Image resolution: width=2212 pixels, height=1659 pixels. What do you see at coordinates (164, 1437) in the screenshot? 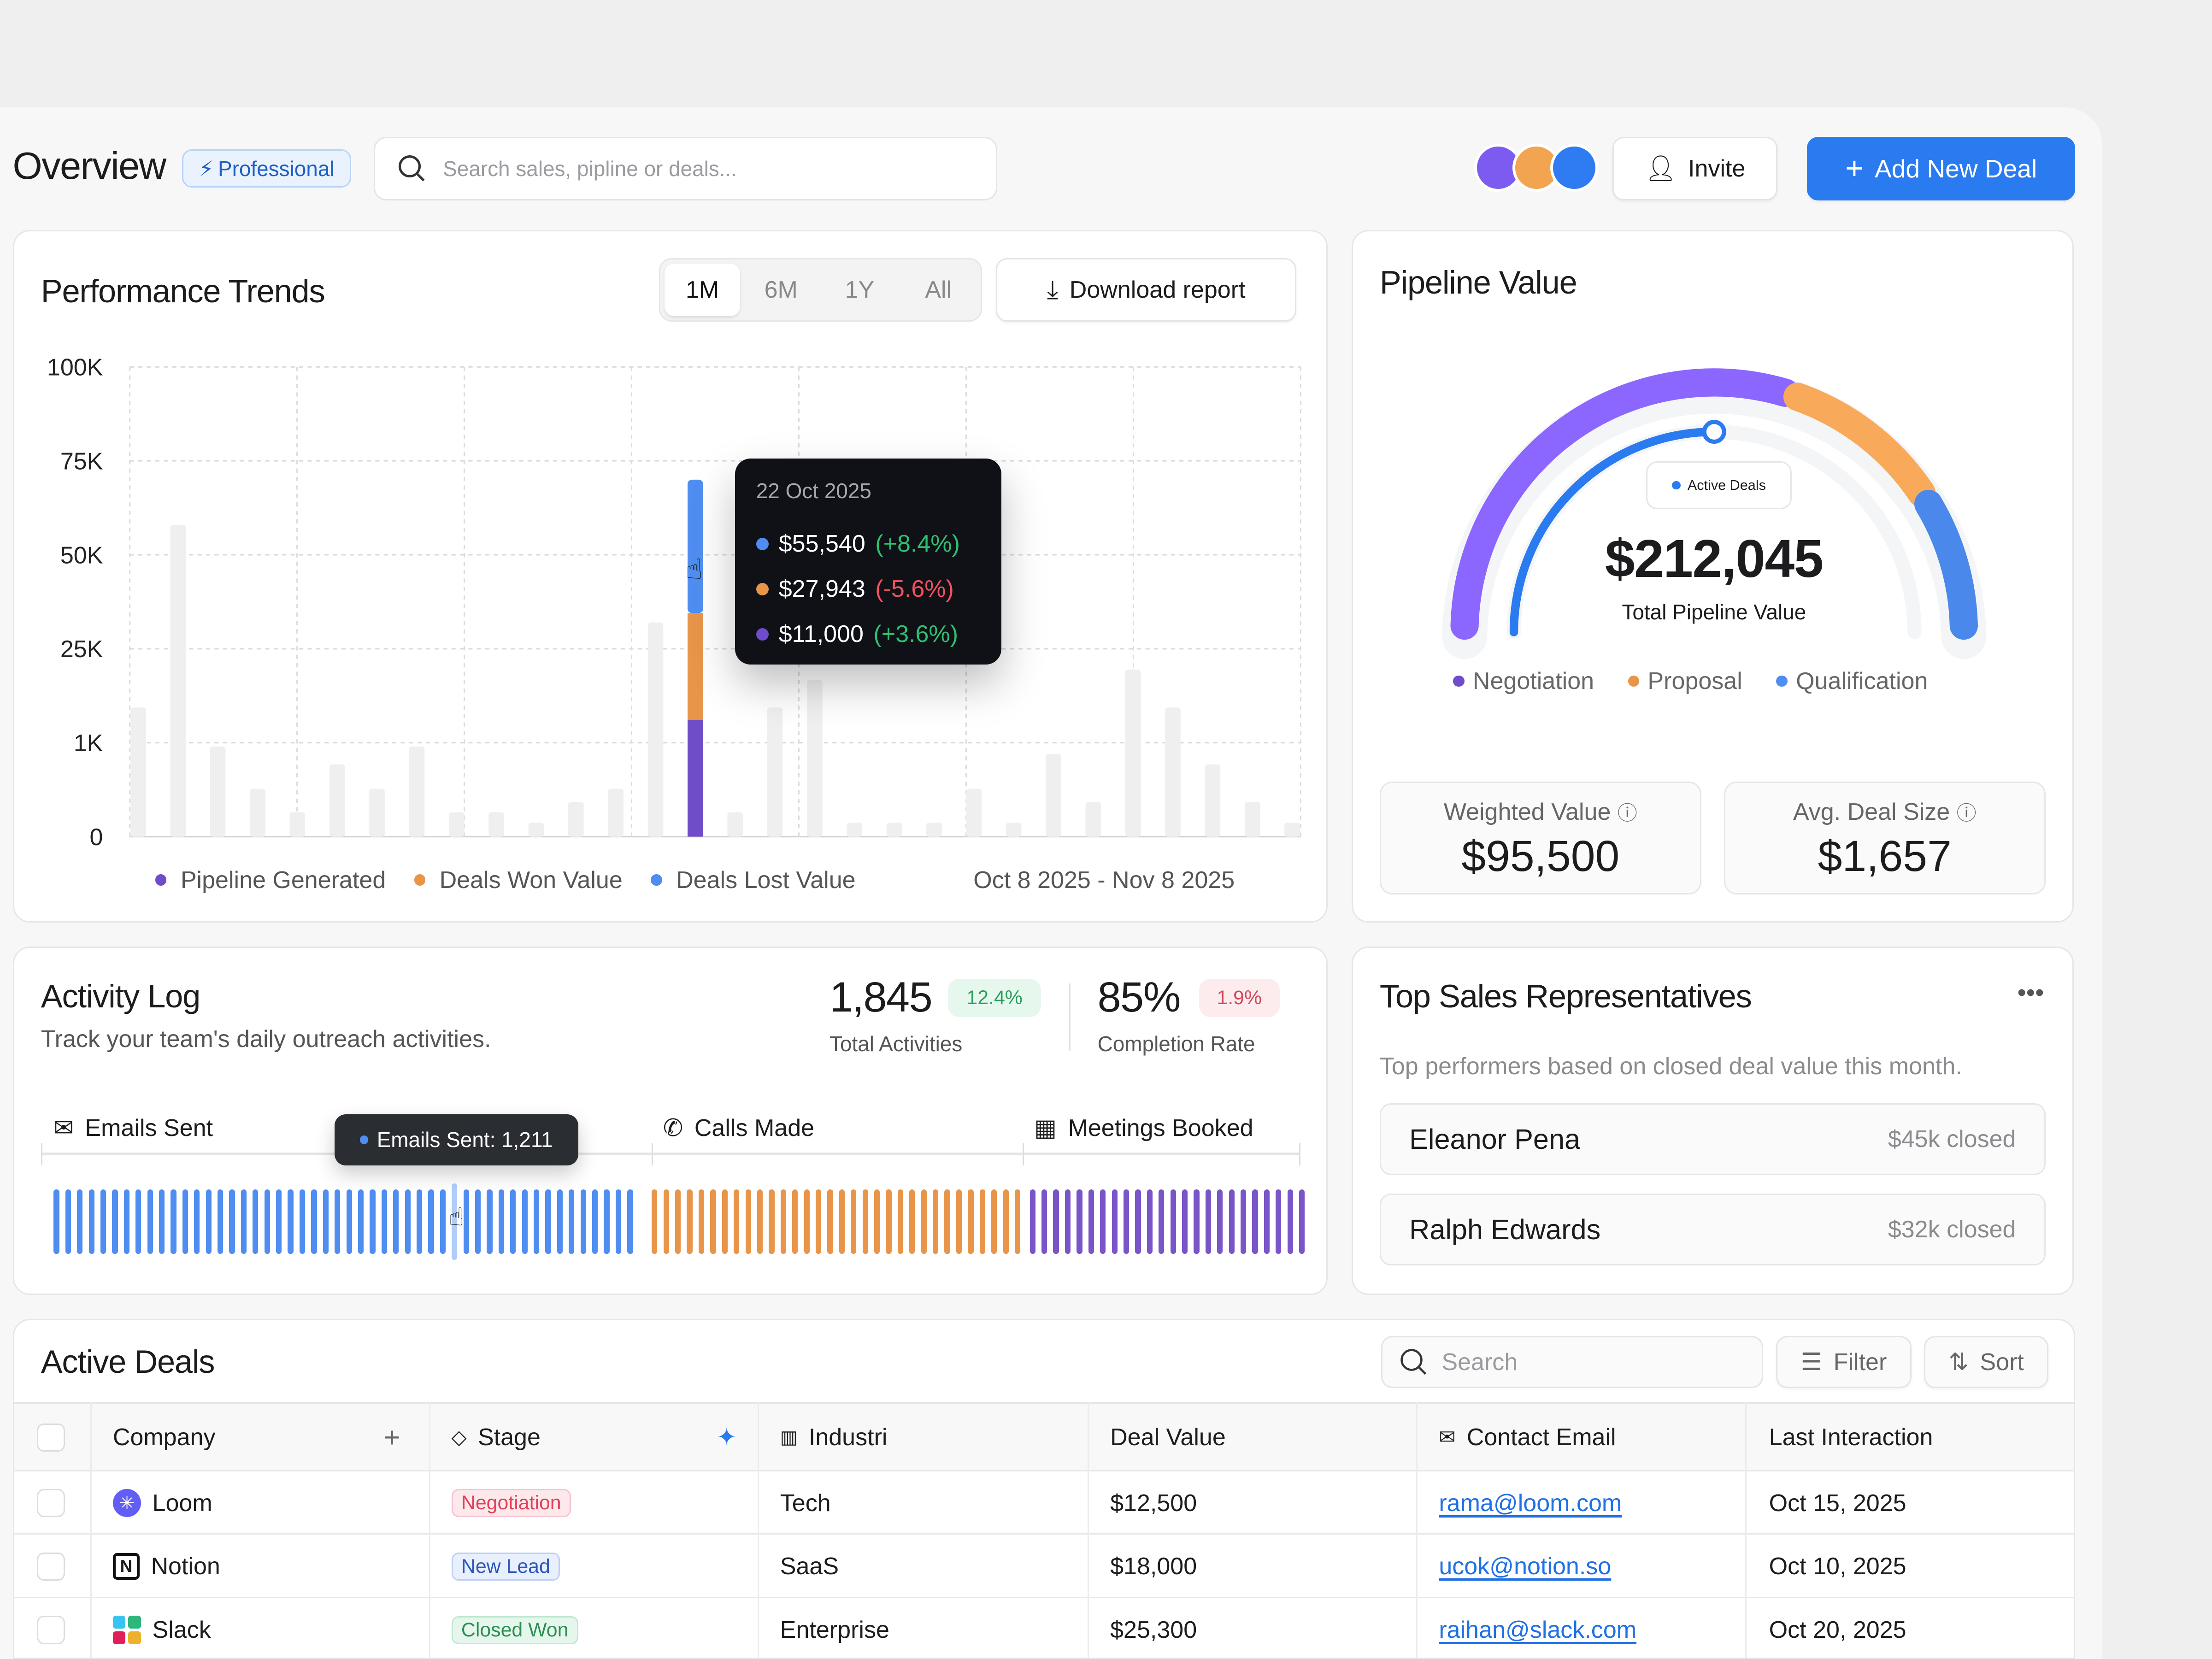
I see `column-company: Company` at bounding box center [164, 1437].